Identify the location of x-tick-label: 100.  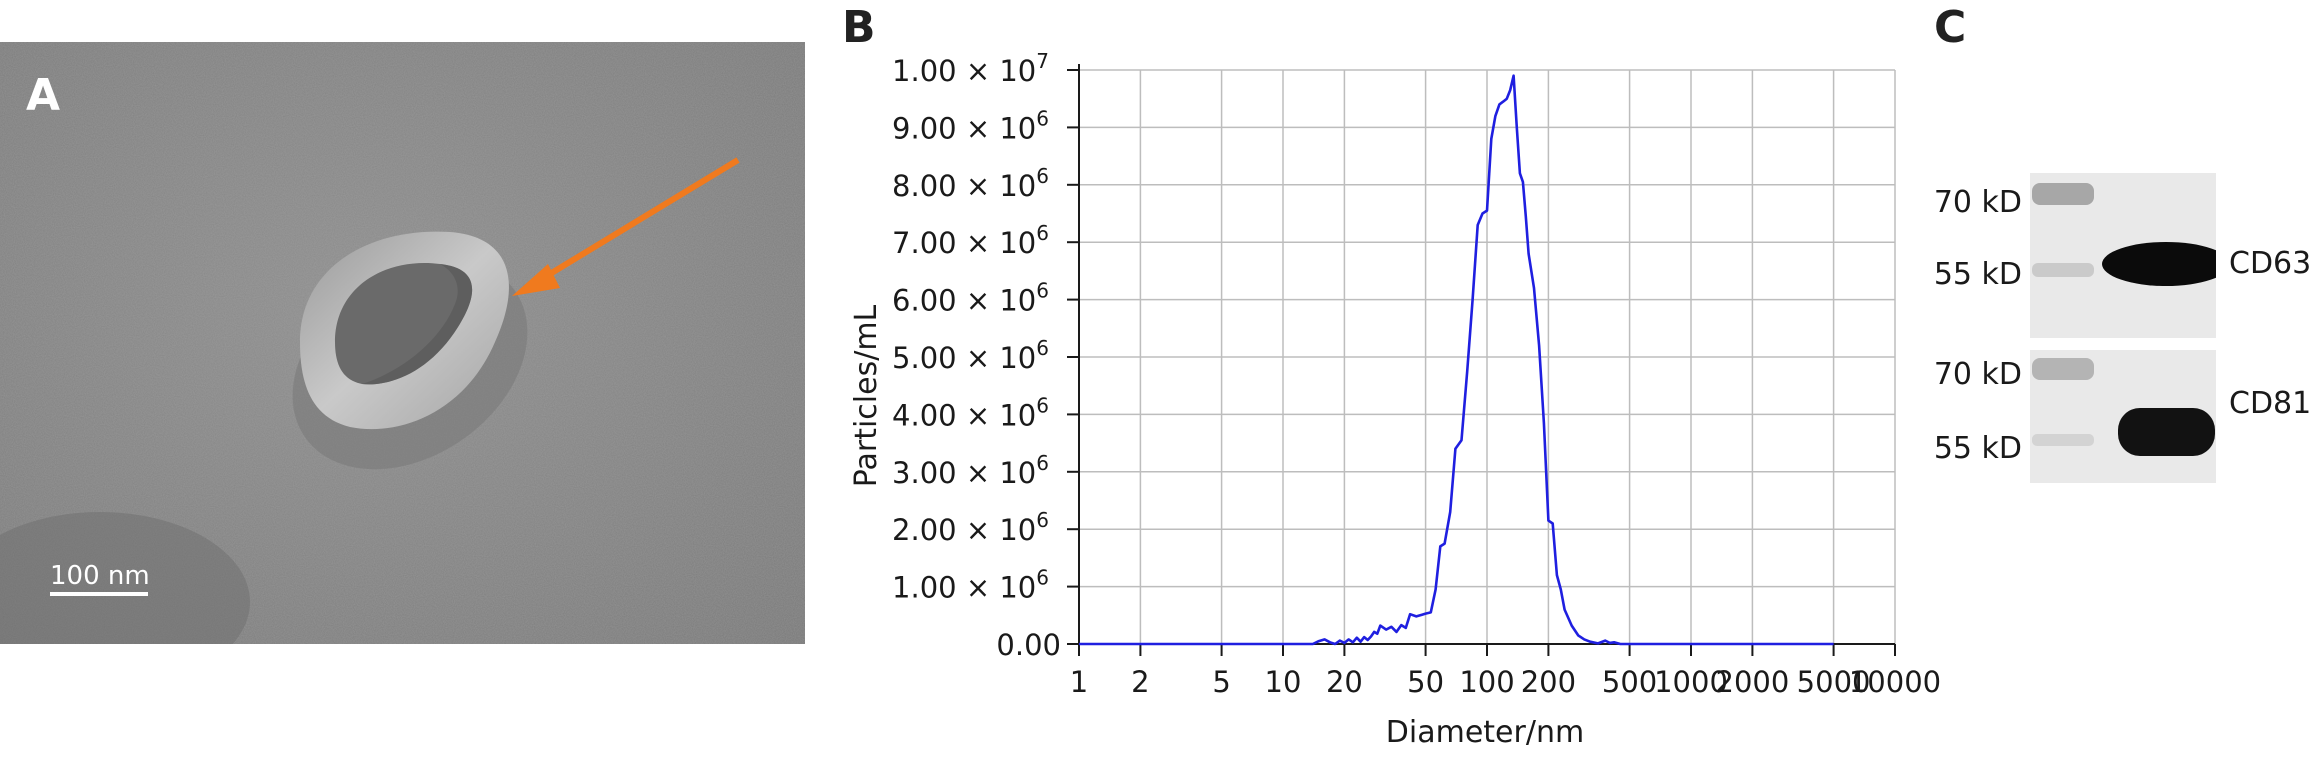
(1486, 682).